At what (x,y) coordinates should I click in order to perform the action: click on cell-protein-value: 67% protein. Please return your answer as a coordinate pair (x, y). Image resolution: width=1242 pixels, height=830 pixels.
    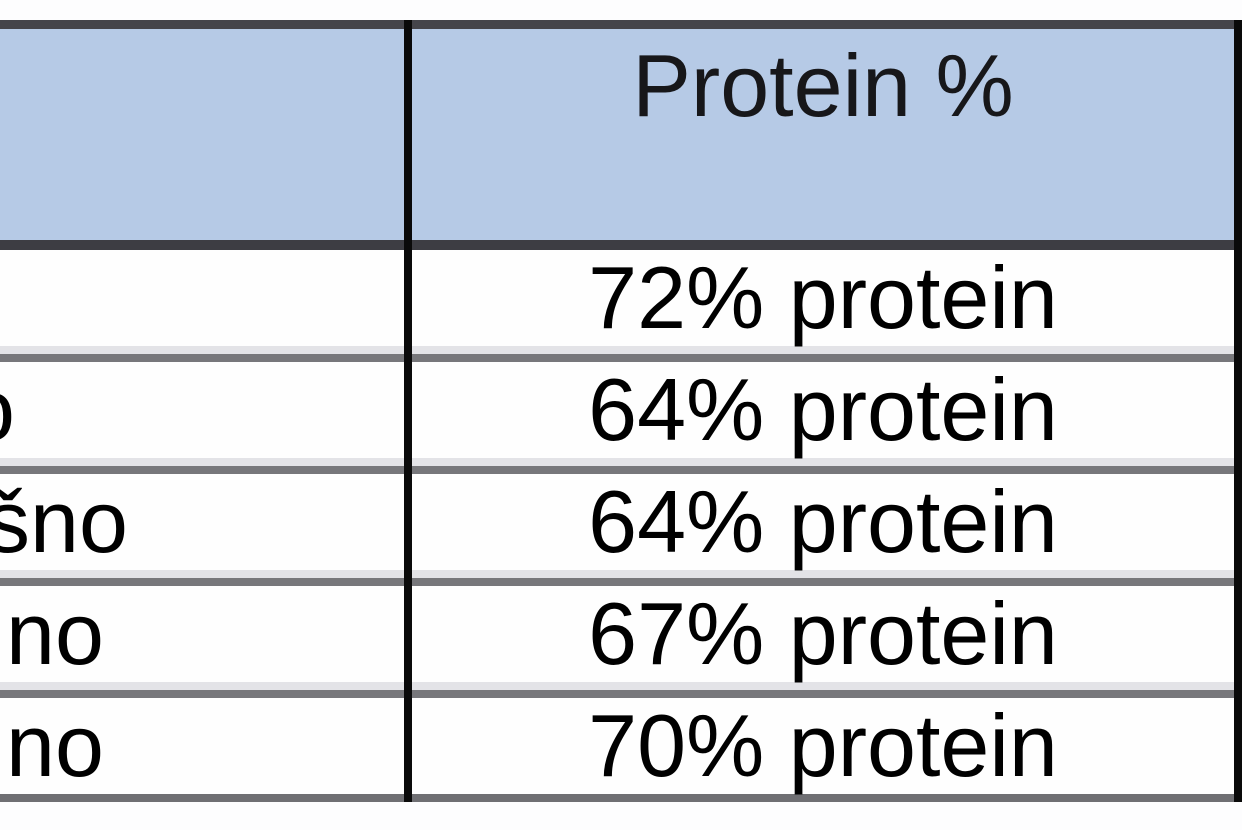
    Looking at the image, I should click on (823, 633).